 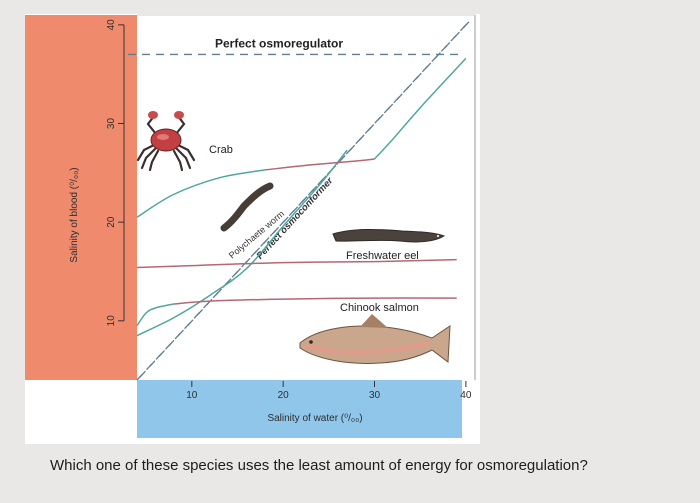 What do you see at coordinates (221, 150) in the screenshot?
I see `series-label-crab: Crab` at bounding box center [221, 150].